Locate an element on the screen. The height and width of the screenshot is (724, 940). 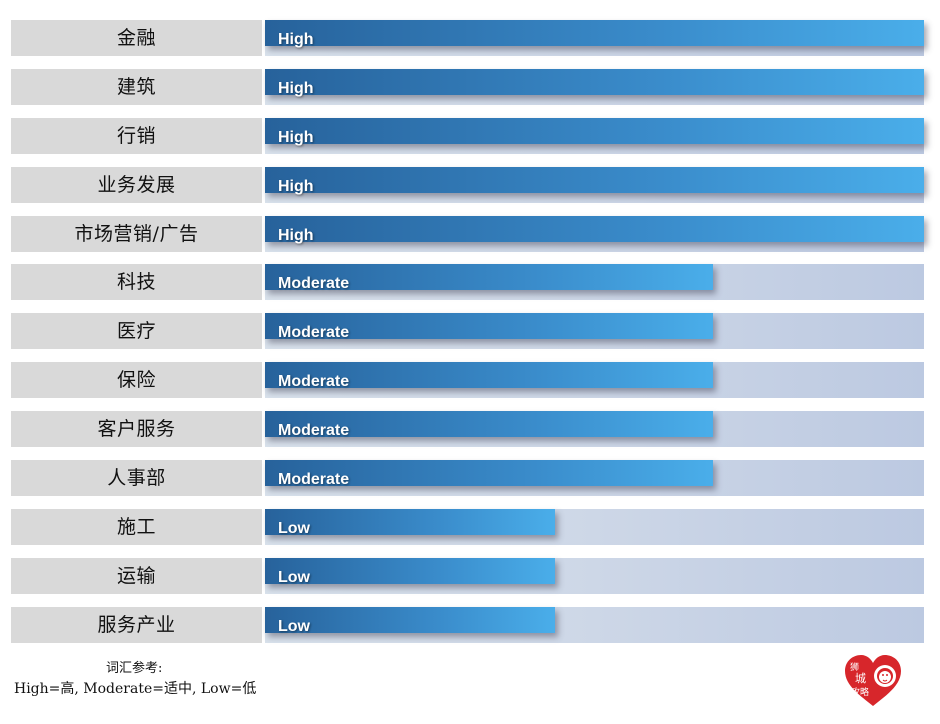
category-label: 科技 is located at coordinates (136, 282).